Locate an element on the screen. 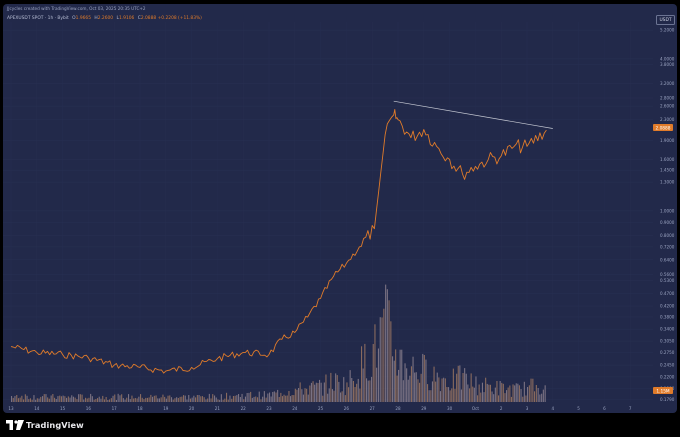 The image size is (680, 437). y-tick-label: 0.5600 is located at coordinates (667, 274).